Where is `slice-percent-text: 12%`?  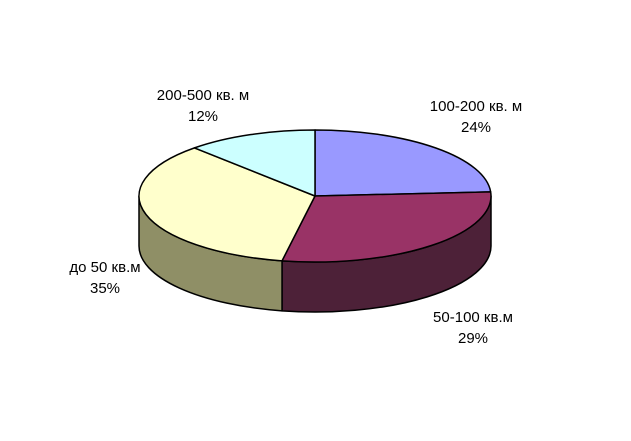 slice-percent-text: 12% is located at coordinates (203, 116).